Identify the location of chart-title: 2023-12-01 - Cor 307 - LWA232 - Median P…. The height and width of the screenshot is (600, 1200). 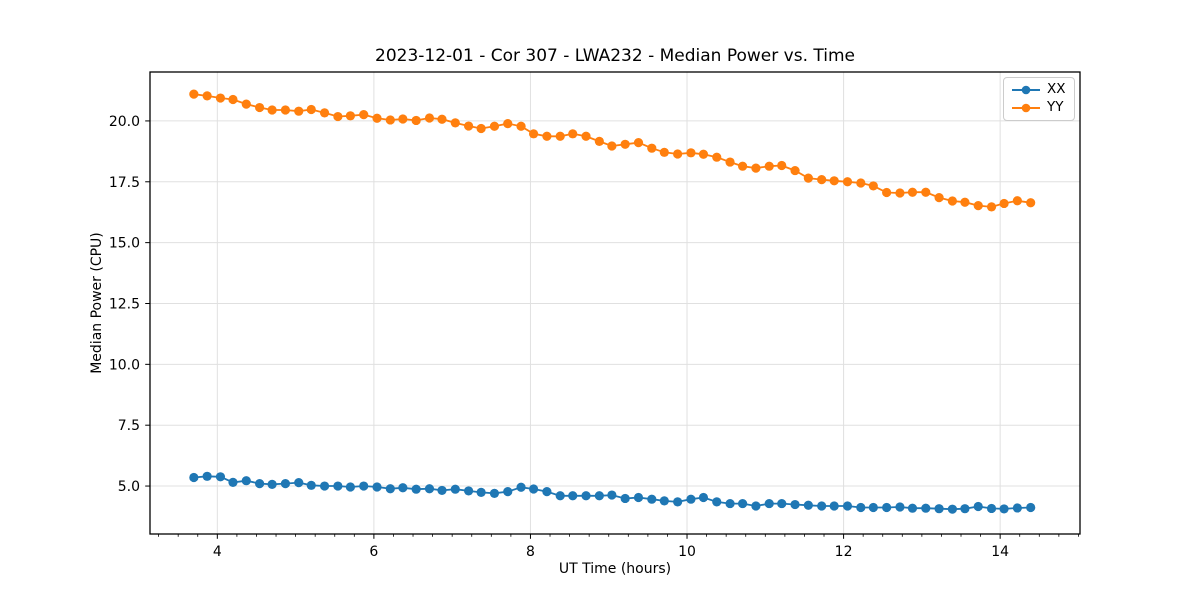
(615, 56).